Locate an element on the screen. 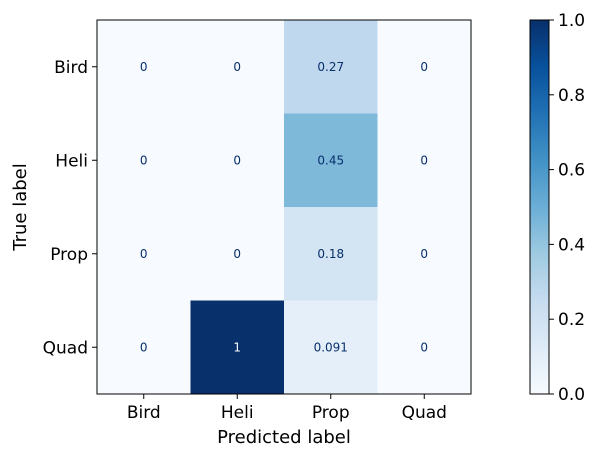 The height and width of the screenshot is (450, 606). cell-bird-bird is located at coordinates (144, 67).